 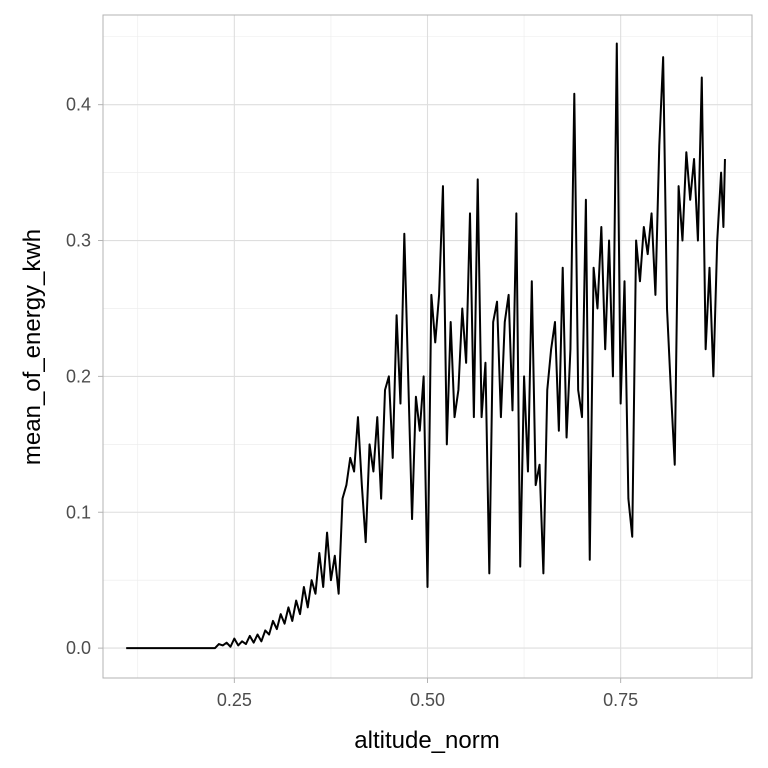 What do you see at coordinates (78, 648) in the screenshot?
I see `y-tick-label: 0.0` at bounding box center [78, 648].